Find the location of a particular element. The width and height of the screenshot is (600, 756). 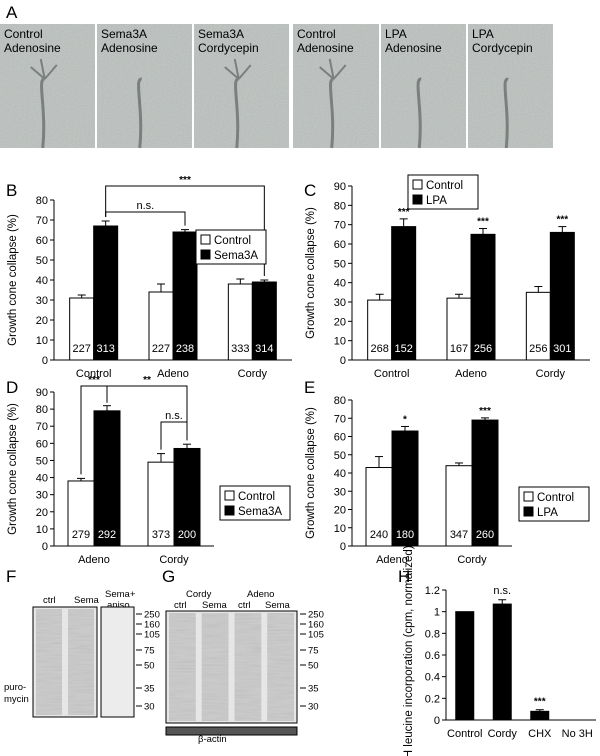

growth-cone is located at coordinates (333, 69).